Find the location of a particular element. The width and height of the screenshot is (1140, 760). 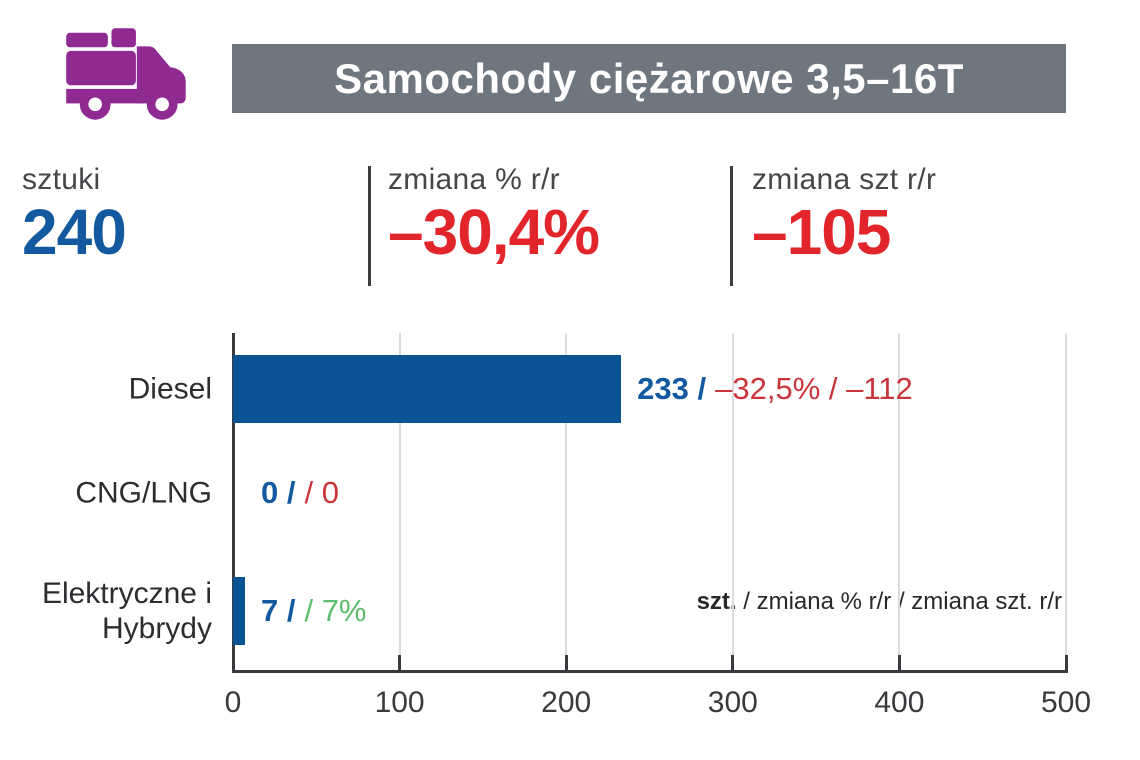

value-label: 233 /–32,5% / –112 is located at coordinates (775, 389).